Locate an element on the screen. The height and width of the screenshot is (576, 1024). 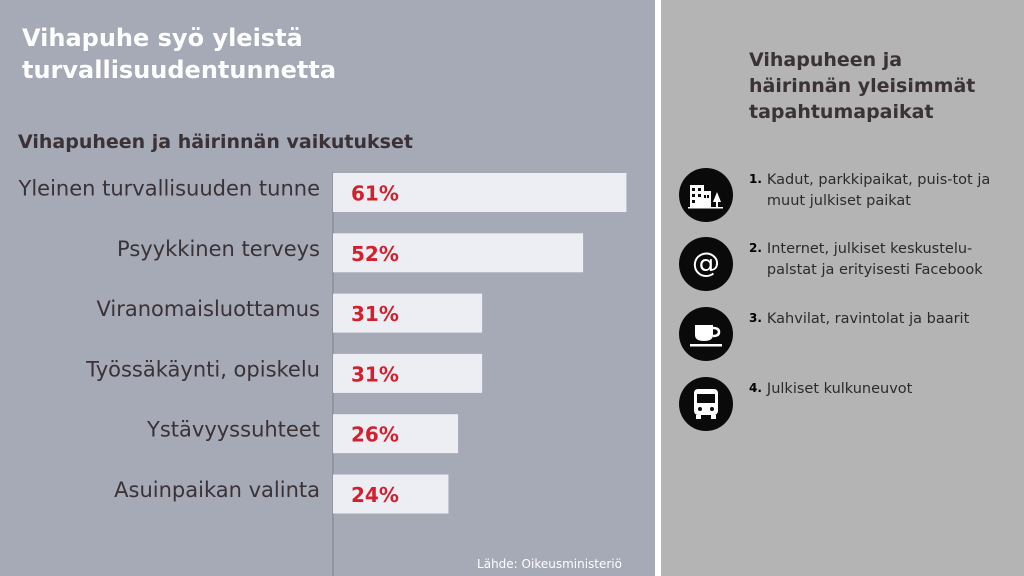
place-text-3: 3. Kahvilat, ravintolat ja baarit is located at coordinates (883, 319).